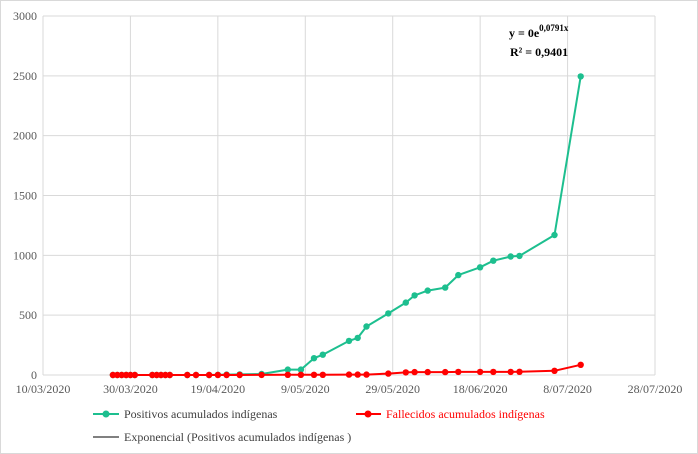 Image resolution: width=698 pixels, height=454 pixels. Describe the element at coordinates (130, 389) in the screenshot. I see `x-tick-label: 30/03/2020` at that location.